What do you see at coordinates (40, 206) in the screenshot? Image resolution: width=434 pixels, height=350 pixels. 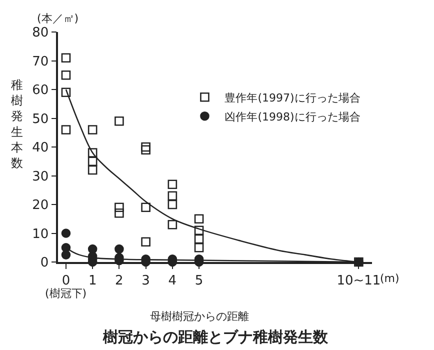 I see `y-tick-label: 20` at bounding box center [40, 206].